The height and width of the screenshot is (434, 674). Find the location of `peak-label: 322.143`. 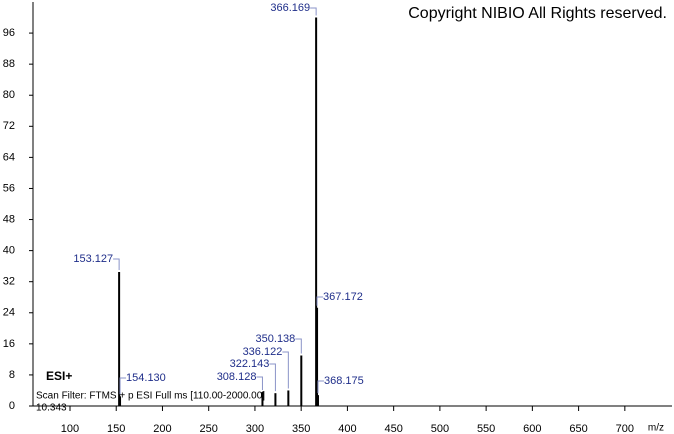

peak-label: 322.143 is located at coordinates (250, 364).